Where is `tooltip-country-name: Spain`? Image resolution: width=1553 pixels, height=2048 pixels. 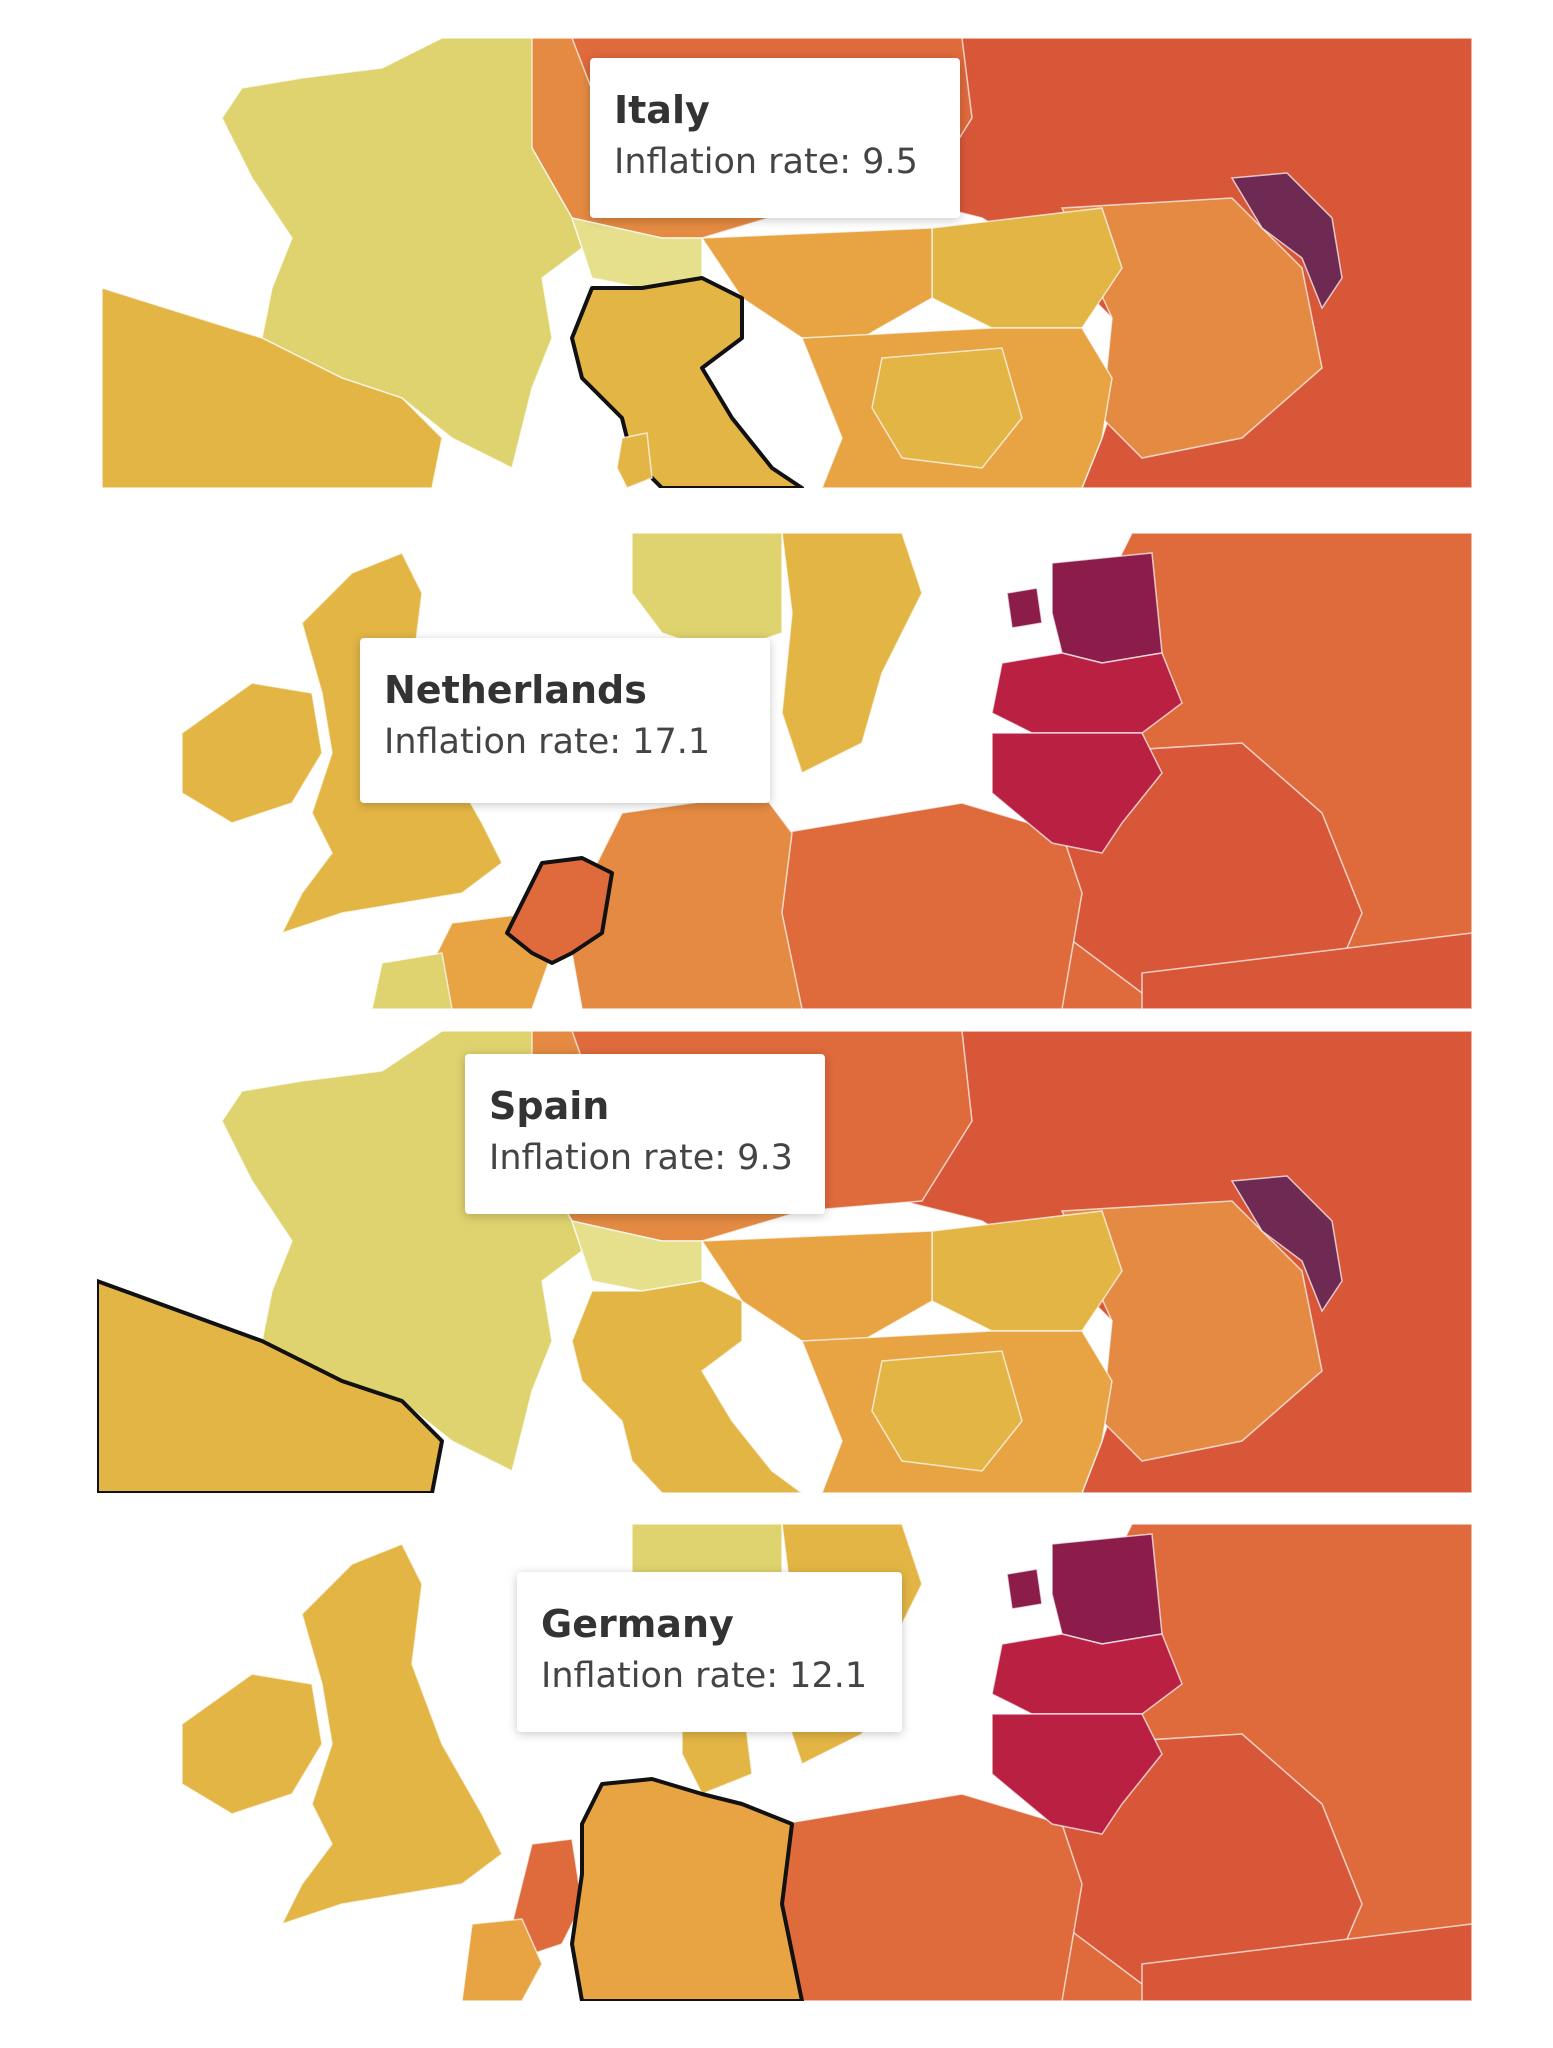
tooltip-country-name: Spain is located at coordinates (549, 1106).